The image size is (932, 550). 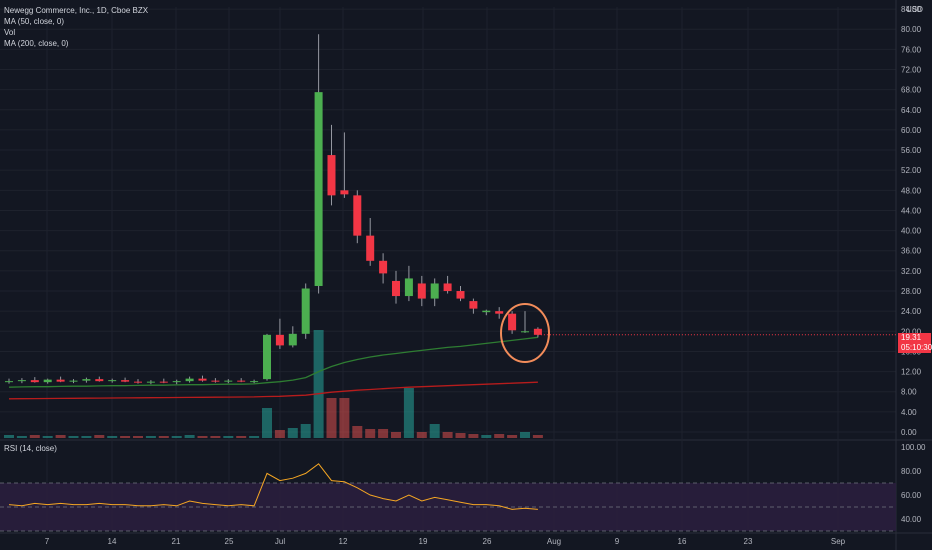 I want to click on time-axis: 7 14 21 25 Jul 12 19 26 Aug 9 16 23 Sep, so click(x=445, y=541).